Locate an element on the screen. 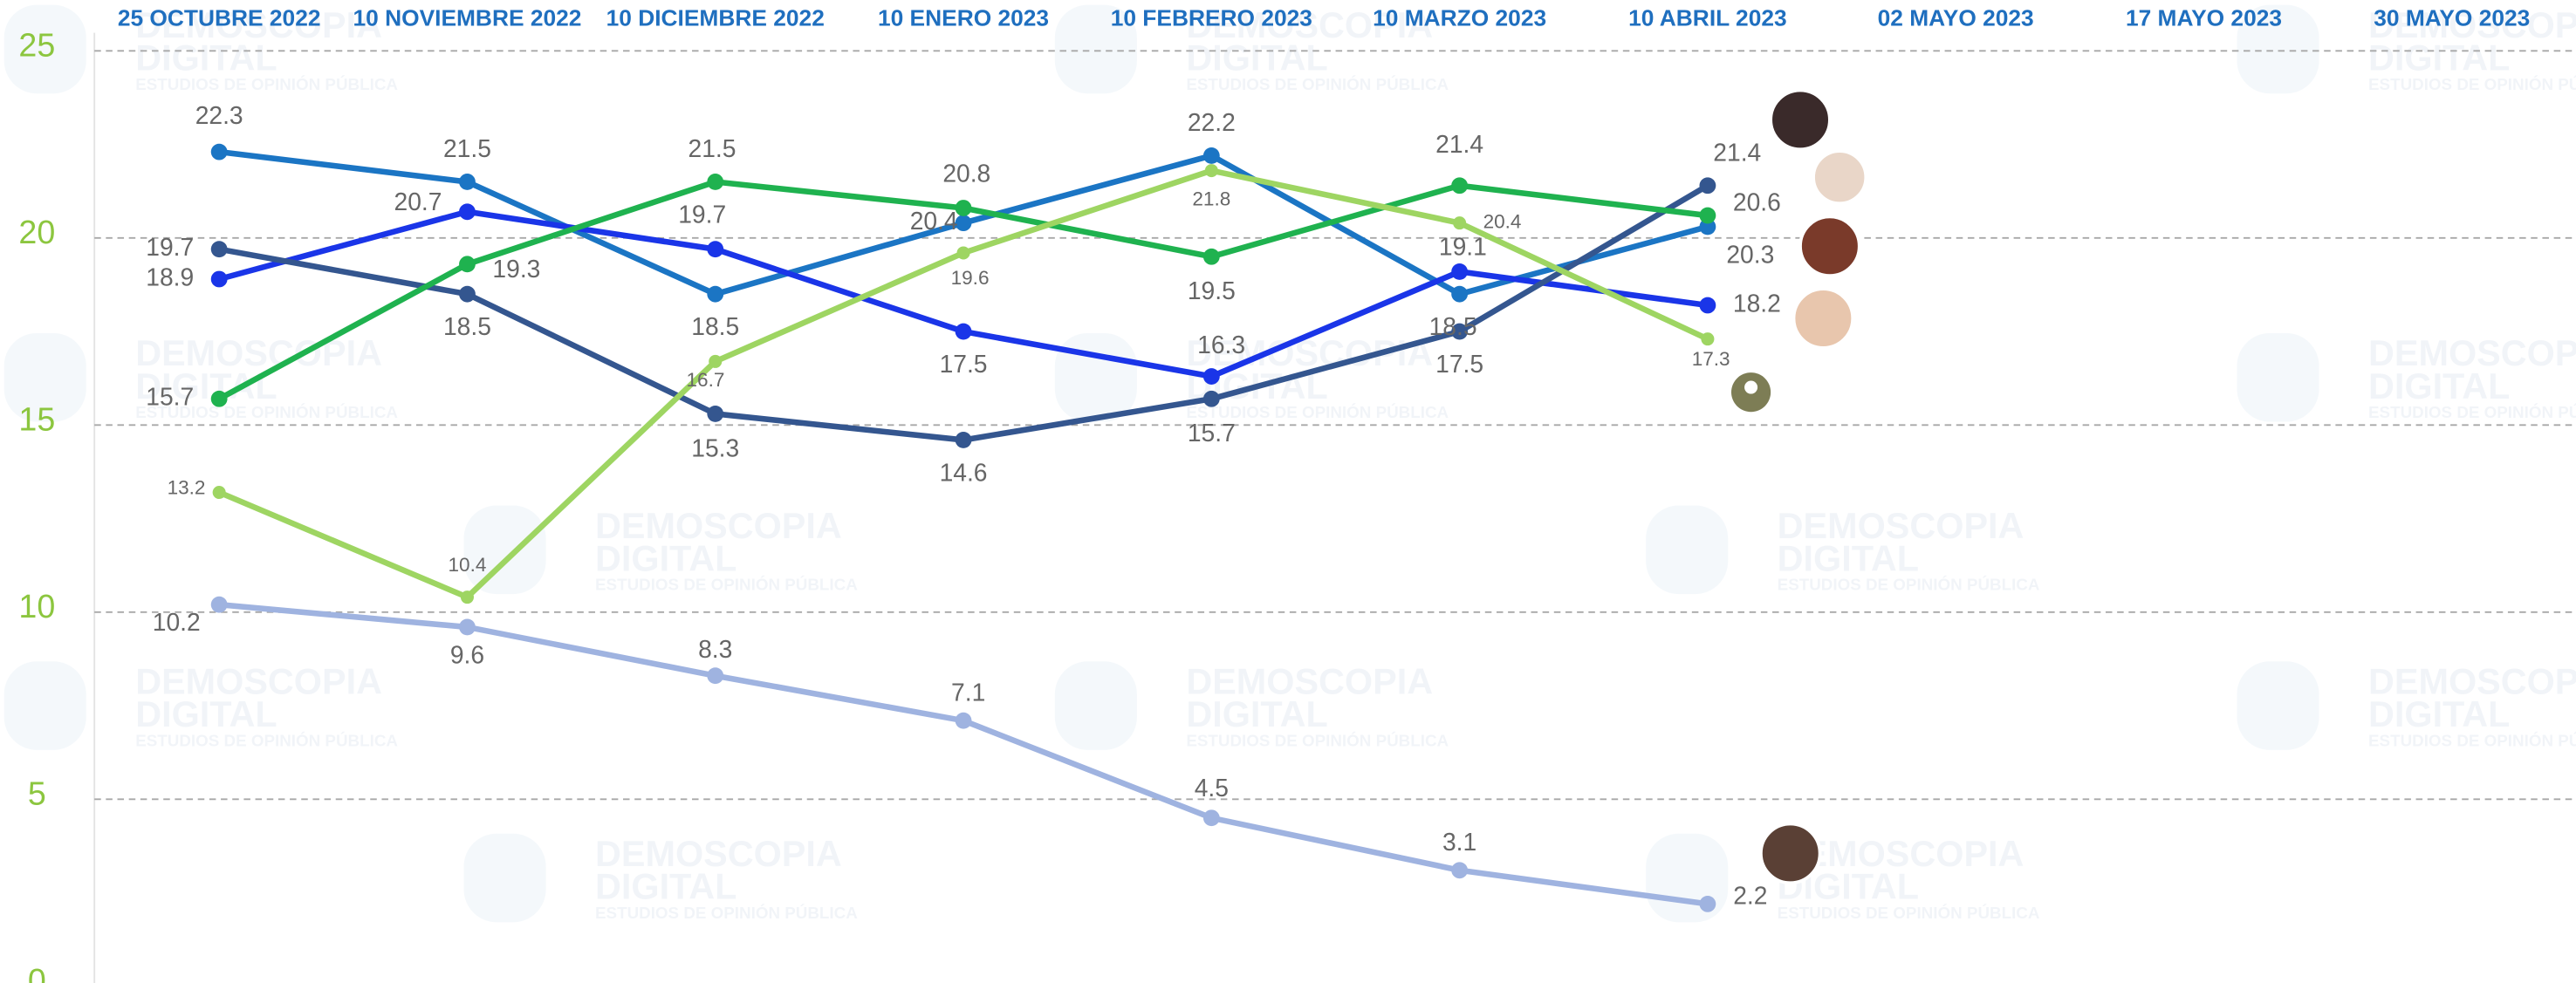 This screenshot has height=983, width=2576. data-label: 16.3 is located at coordinates (1221, 344).